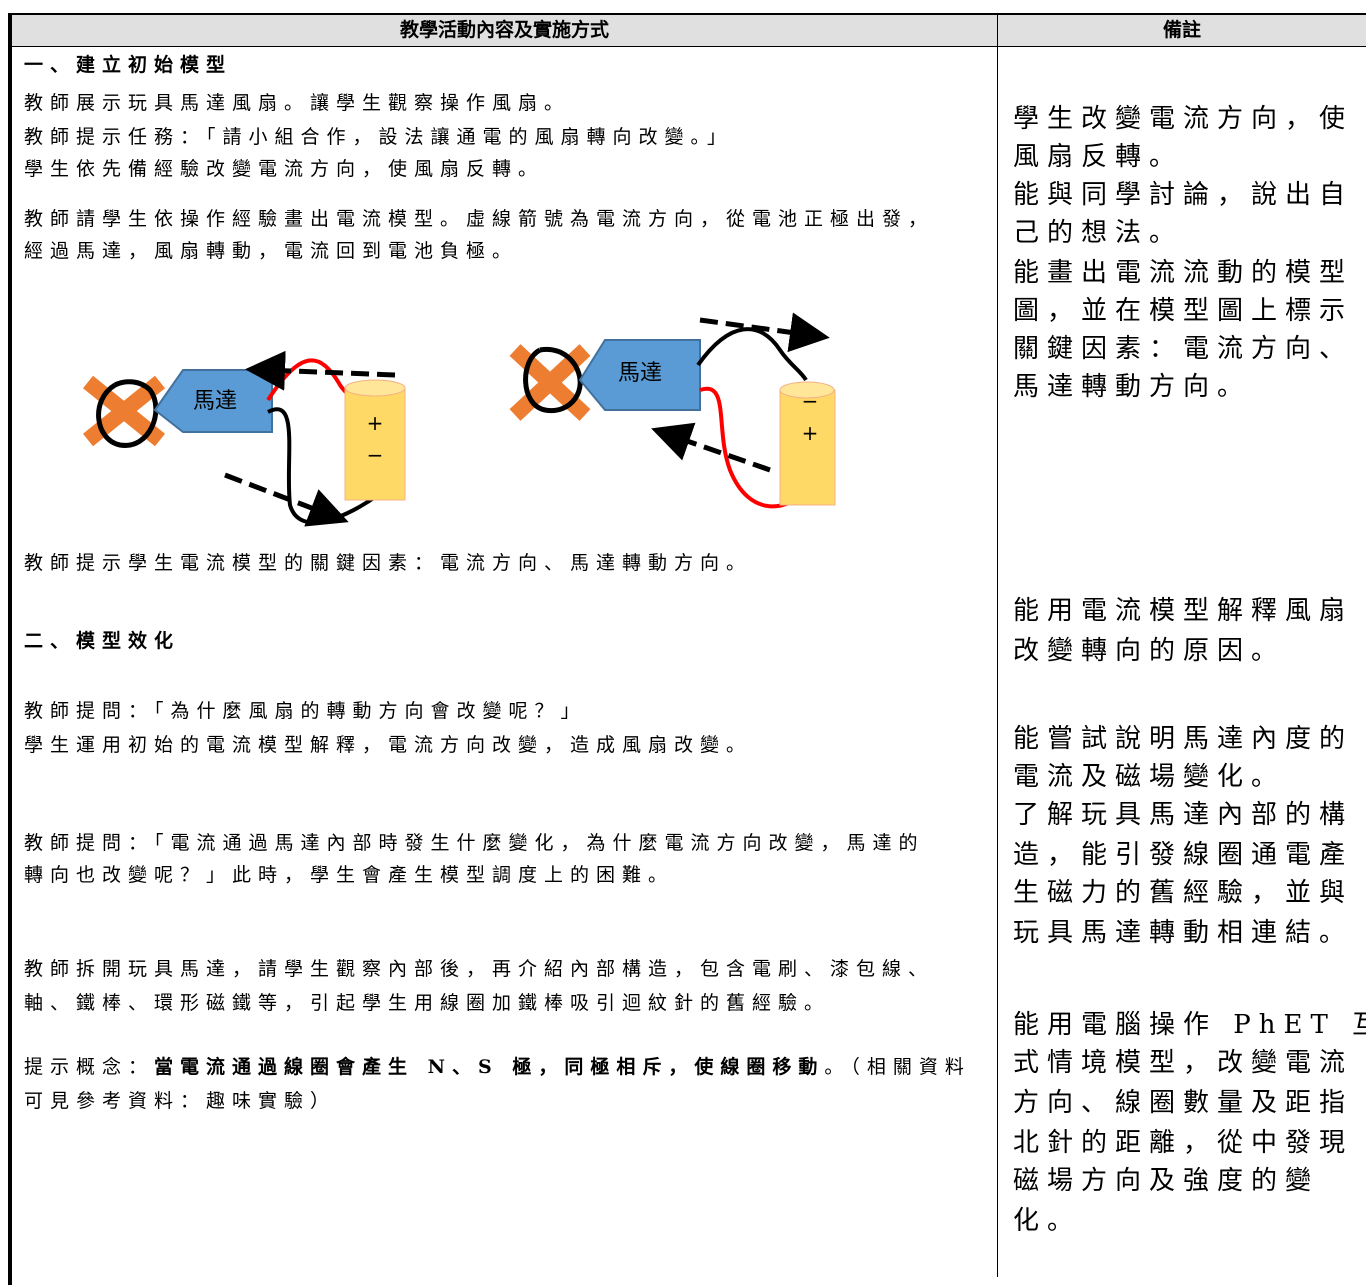  I want to click on text-segment: 學生運用初始的電流模型解釋，電流方向改變，造成風扇改變。, so click(388, 745).